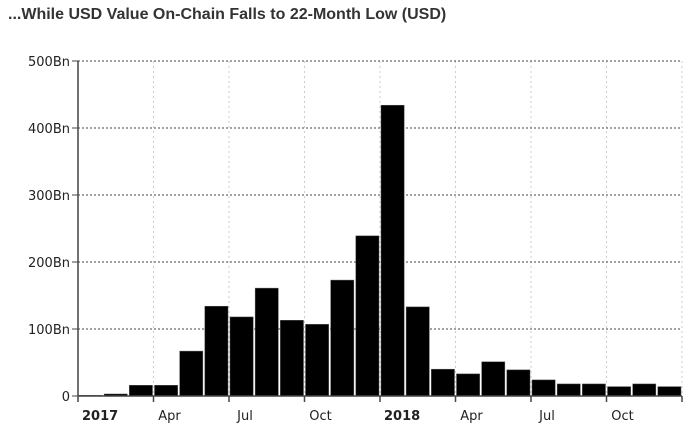 The width and height of the screenshot is (700, 439). What do you see at coordinates (49, 196) in the screenshot?
I see `y-tick-label: 300Bn` at bounding box center [49, 196].